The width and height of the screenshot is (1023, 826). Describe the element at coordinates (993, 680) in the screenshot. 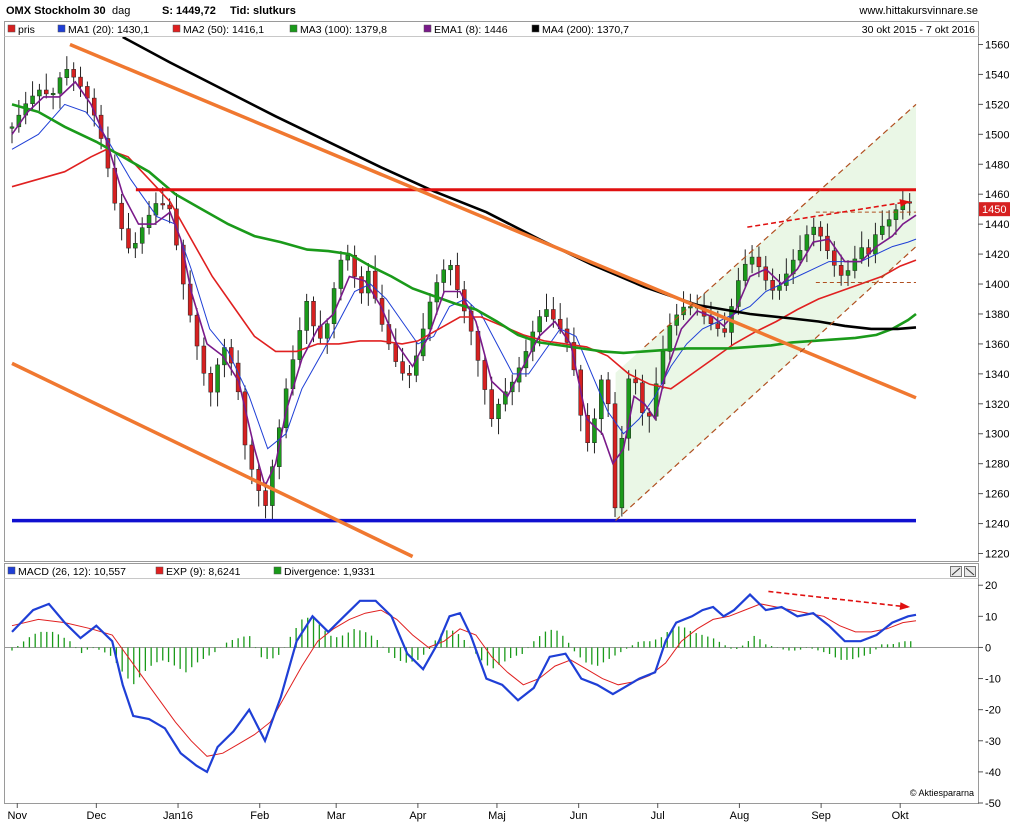

I see `macd-tick-label: -10` at that location.